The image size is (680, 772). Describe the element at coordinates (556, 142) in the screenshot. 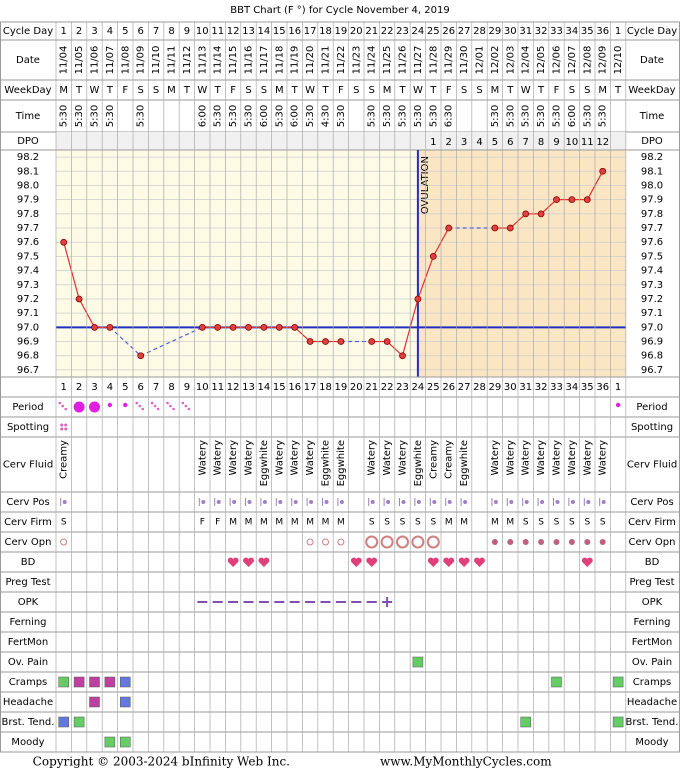

I see `dpo: 9` at that location.